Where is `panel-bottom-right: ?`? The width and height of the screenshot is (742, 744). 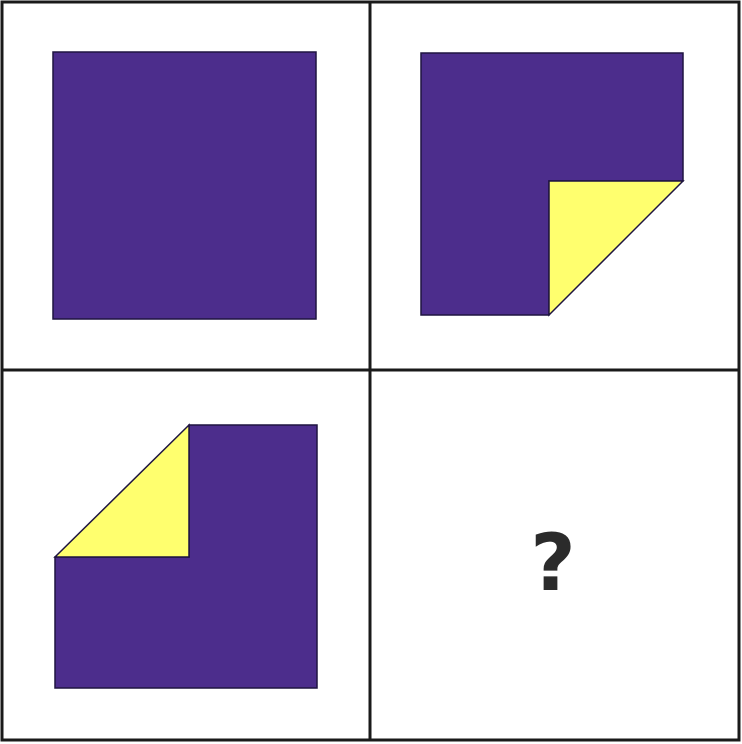
panel-bottom-right: ? is located at coordinates (552, 564).